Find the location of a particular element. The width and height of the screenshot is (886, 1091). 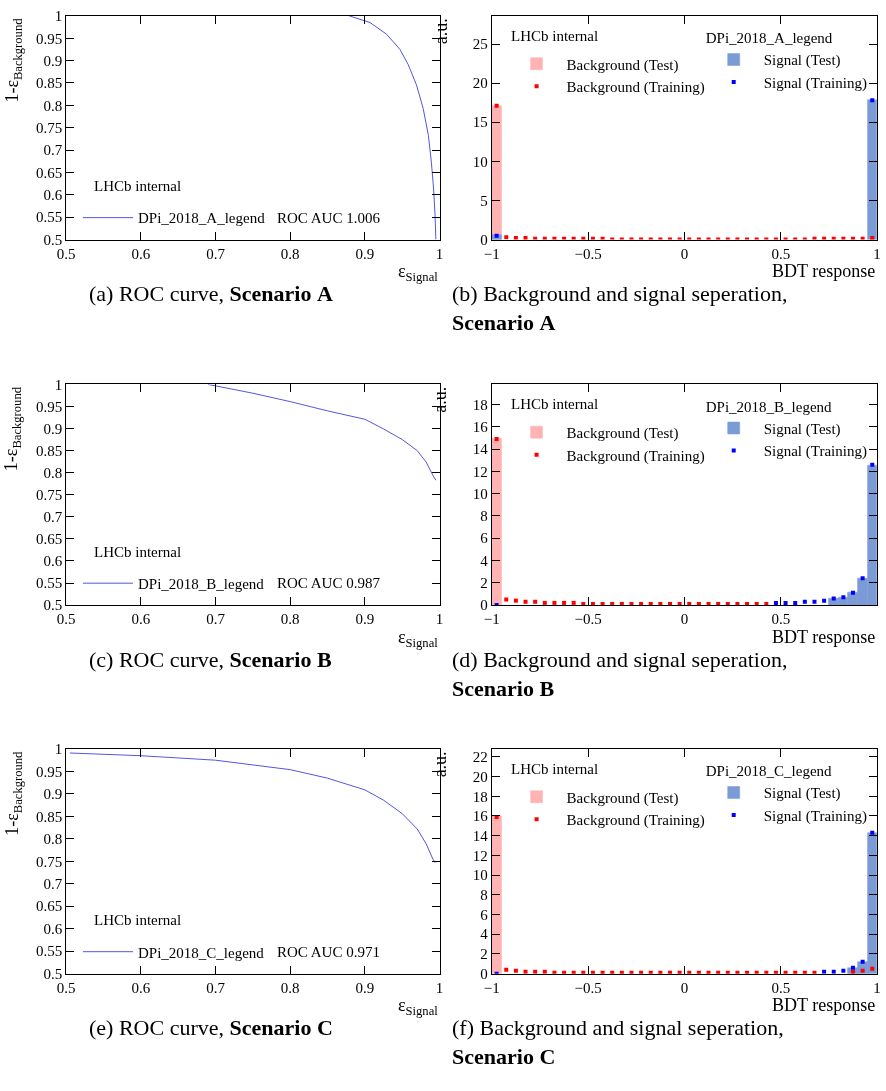

annotation: ROC AUC 0.971 is located at coordinates (328, 952).